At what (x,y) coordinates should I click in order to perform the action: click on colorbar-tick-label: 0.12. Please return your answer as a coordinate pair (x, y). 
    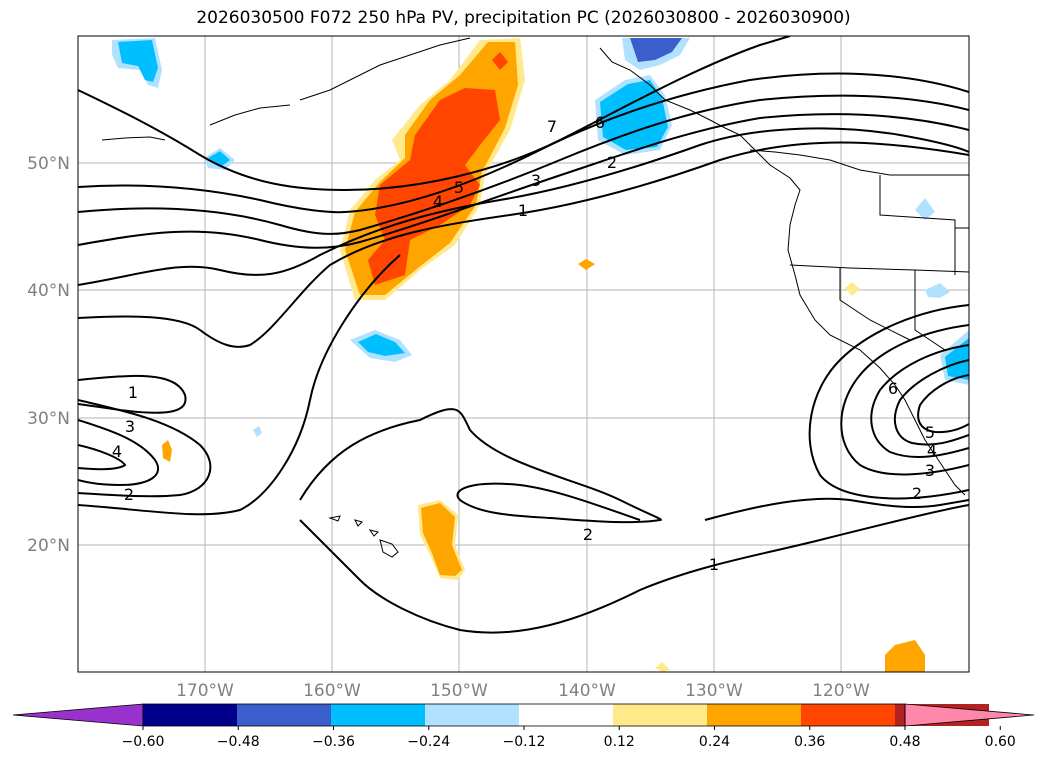
    Looking at the image, I should click on (619, 742).